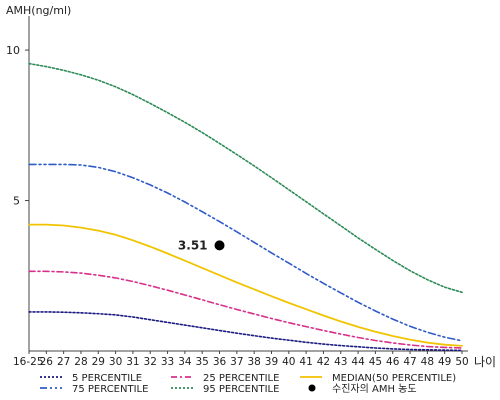 The width and height of the screenshot is (500, 400). I want to click on patient-amh-point, so click(219, 245).